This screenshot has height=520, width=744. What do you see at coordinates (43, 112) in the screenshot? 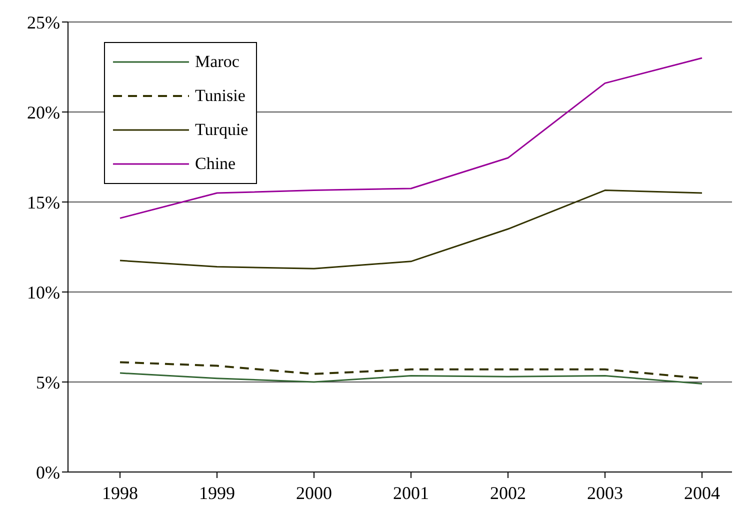
I see `y-tick-label: 20%` at bounding box center [43, 112].